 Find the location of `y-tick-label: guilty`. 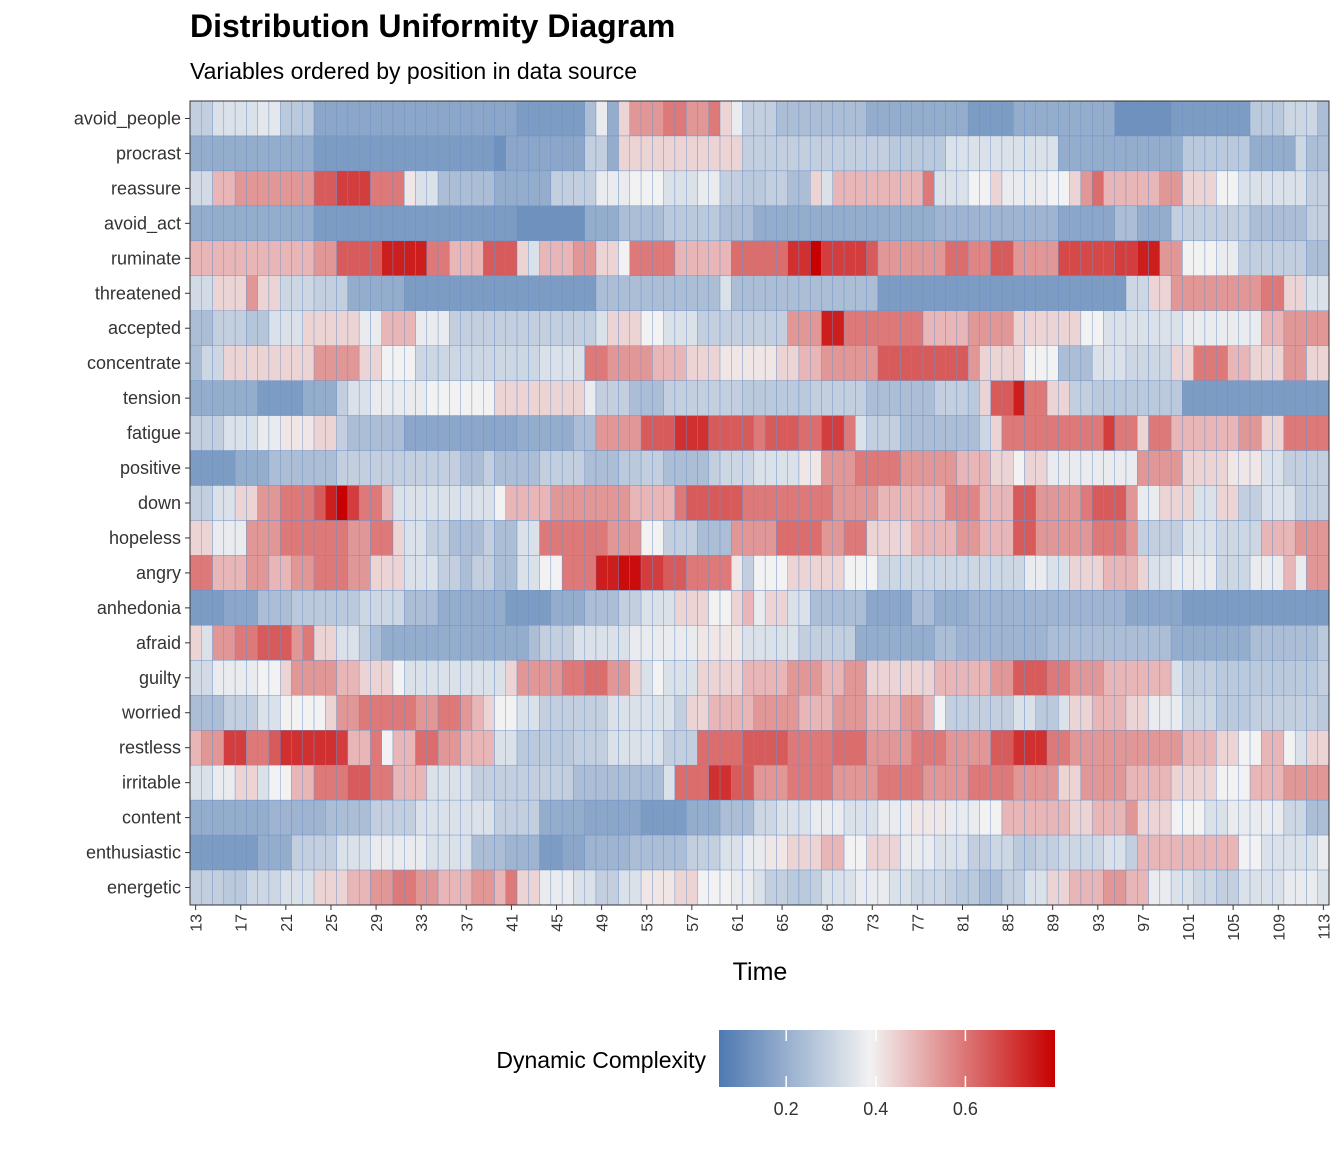

y-tick-label: guilty is located at coordinates (160, 678).